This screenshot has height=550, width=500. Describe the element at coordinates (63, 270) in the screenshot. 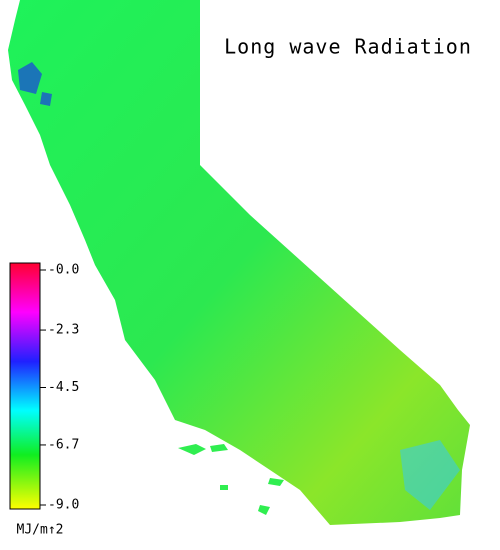

I see `colorbar-tick-label: -0.0` at that location.